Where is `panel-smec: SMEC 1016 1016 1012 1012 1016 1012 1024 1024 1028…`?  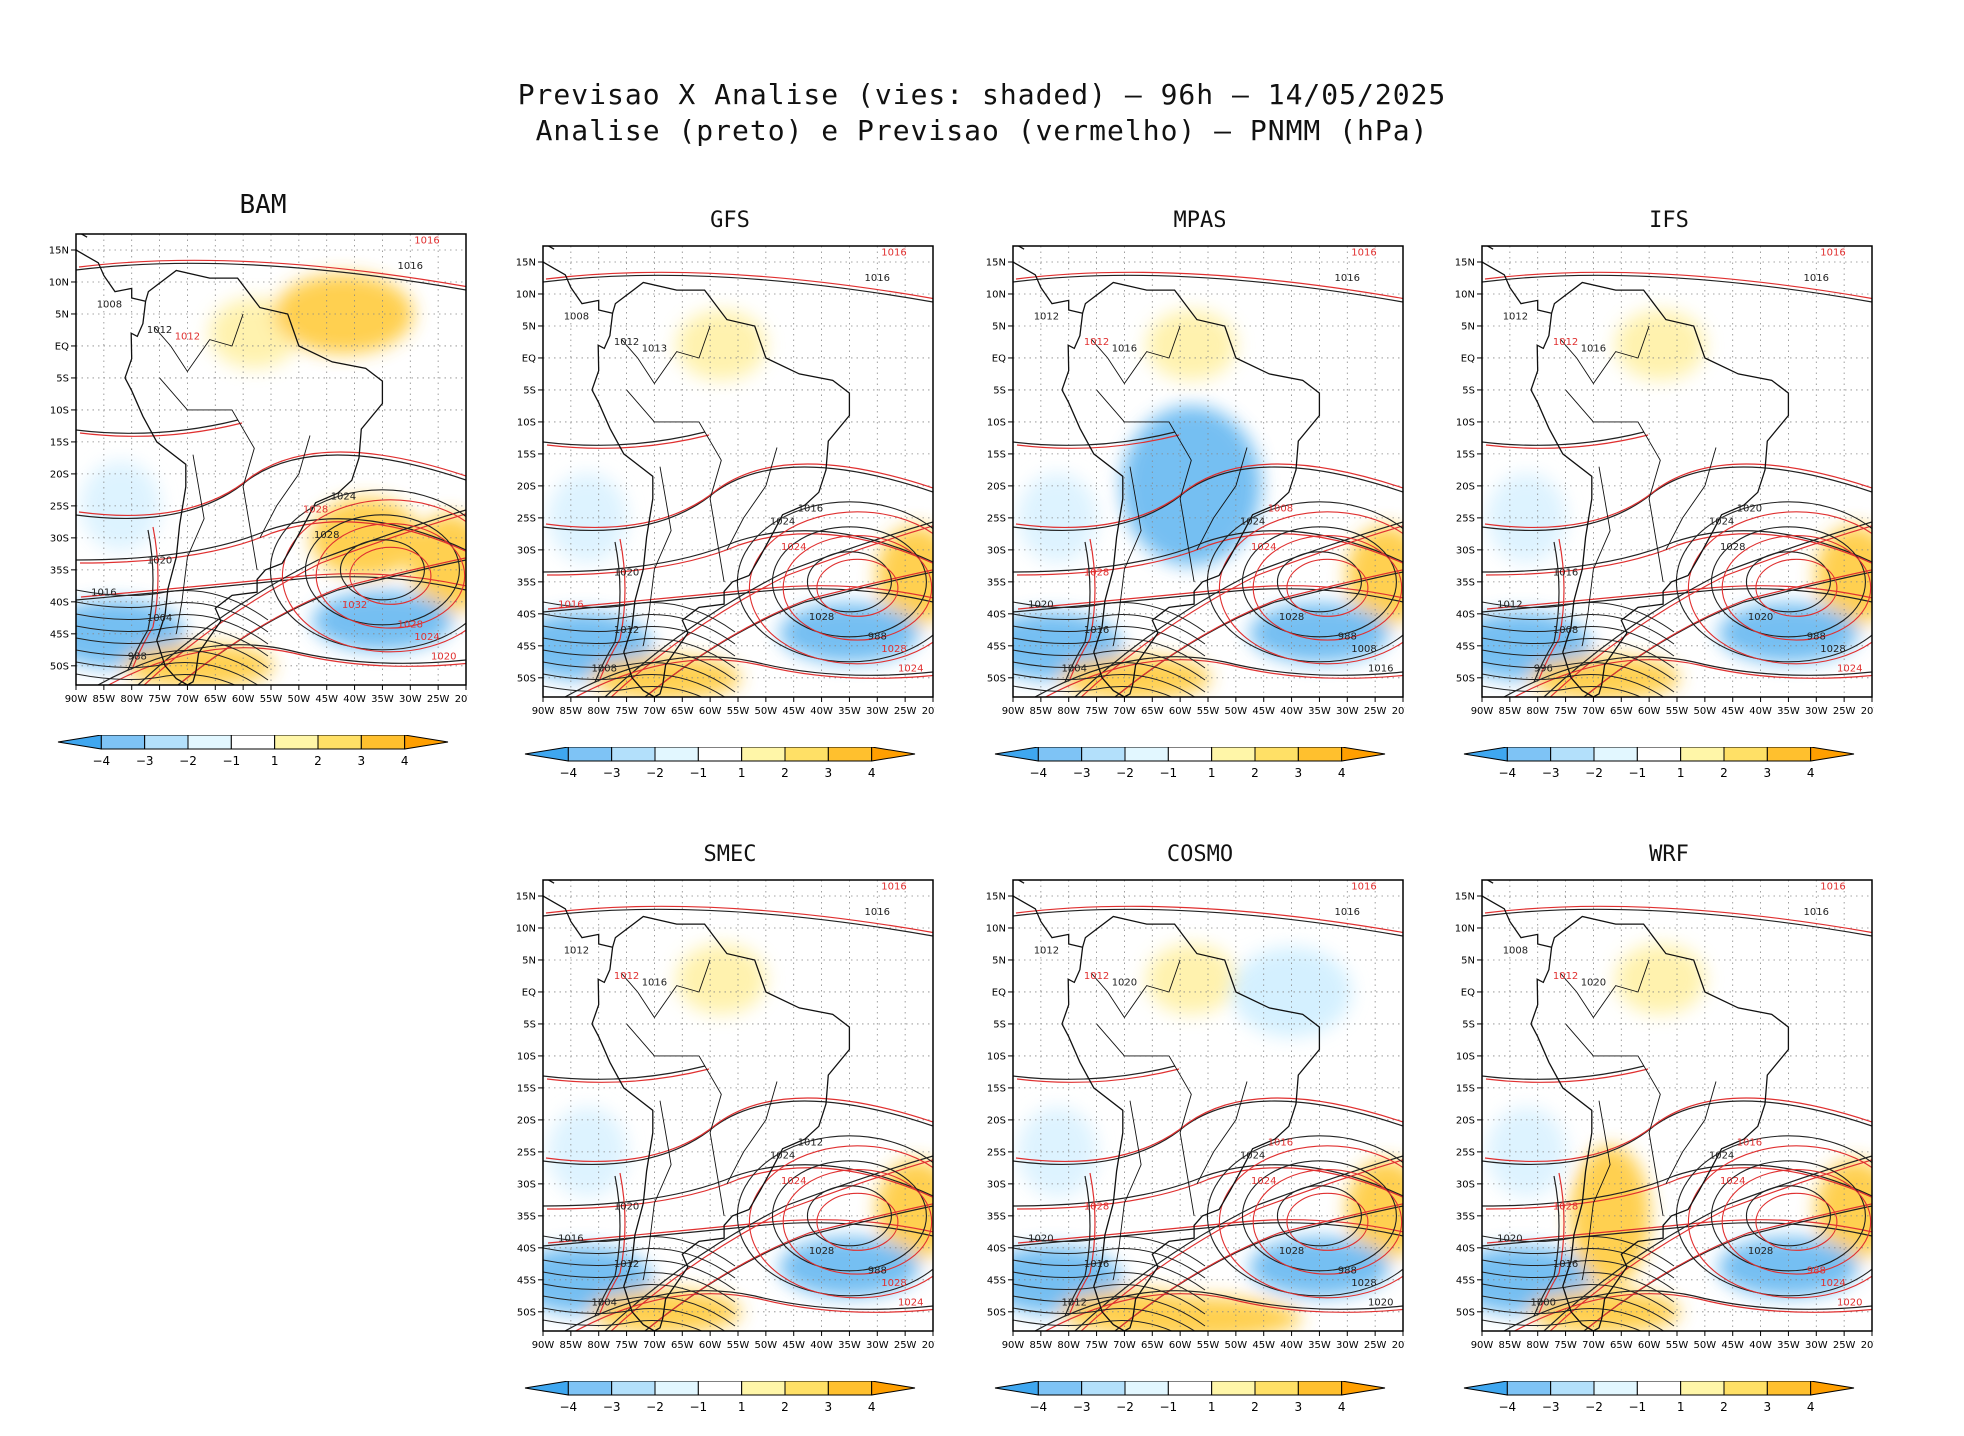 panel-smec: SMEC 1016 1016 1012 1012 1016 1012 1024 1024 1028… is located at coordinates (730, 1128).